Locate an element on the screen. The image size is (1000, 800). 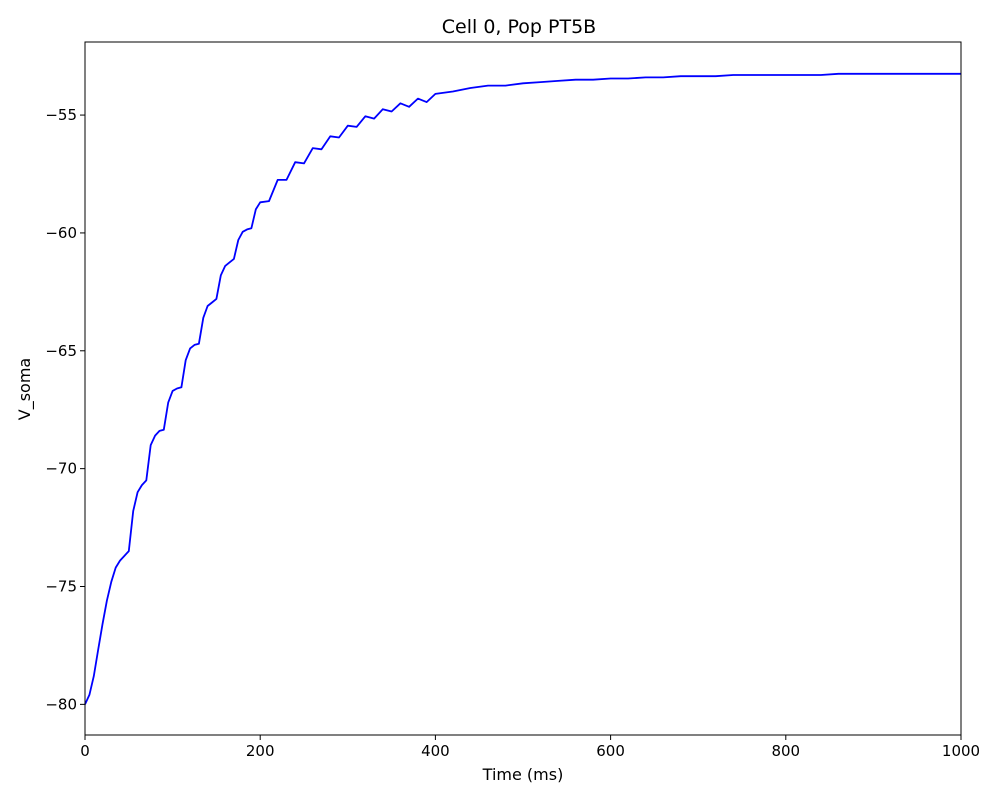
x-tick-label: 200 is located at coordinates (260, 751).